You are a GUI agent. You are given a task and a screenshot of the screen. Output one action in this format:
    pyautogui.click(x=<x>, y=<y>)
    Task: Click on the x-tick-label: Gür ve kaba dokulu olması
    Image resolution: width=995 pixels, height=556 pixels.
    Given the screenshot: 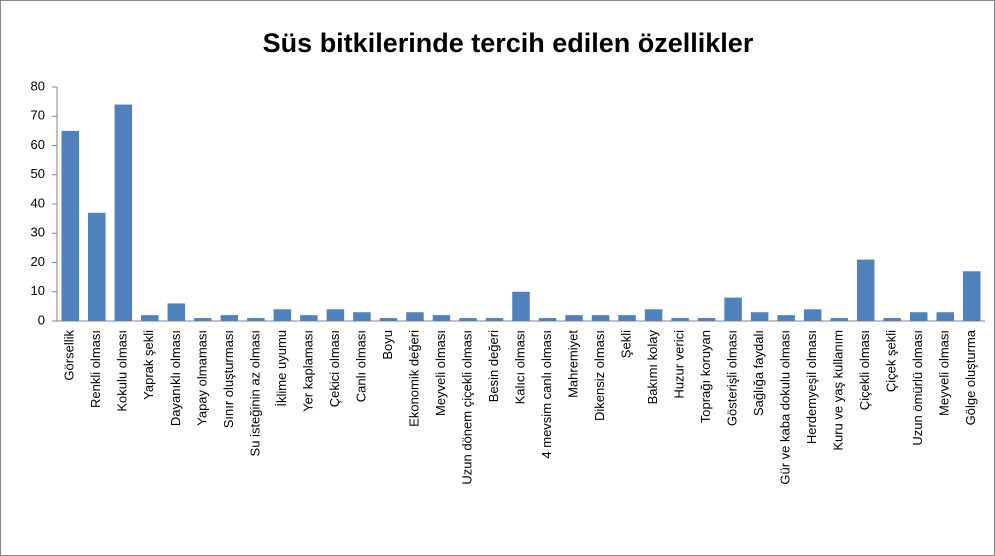 What is the action you would take?
    pyautogui.click(x=785, y=407)
    